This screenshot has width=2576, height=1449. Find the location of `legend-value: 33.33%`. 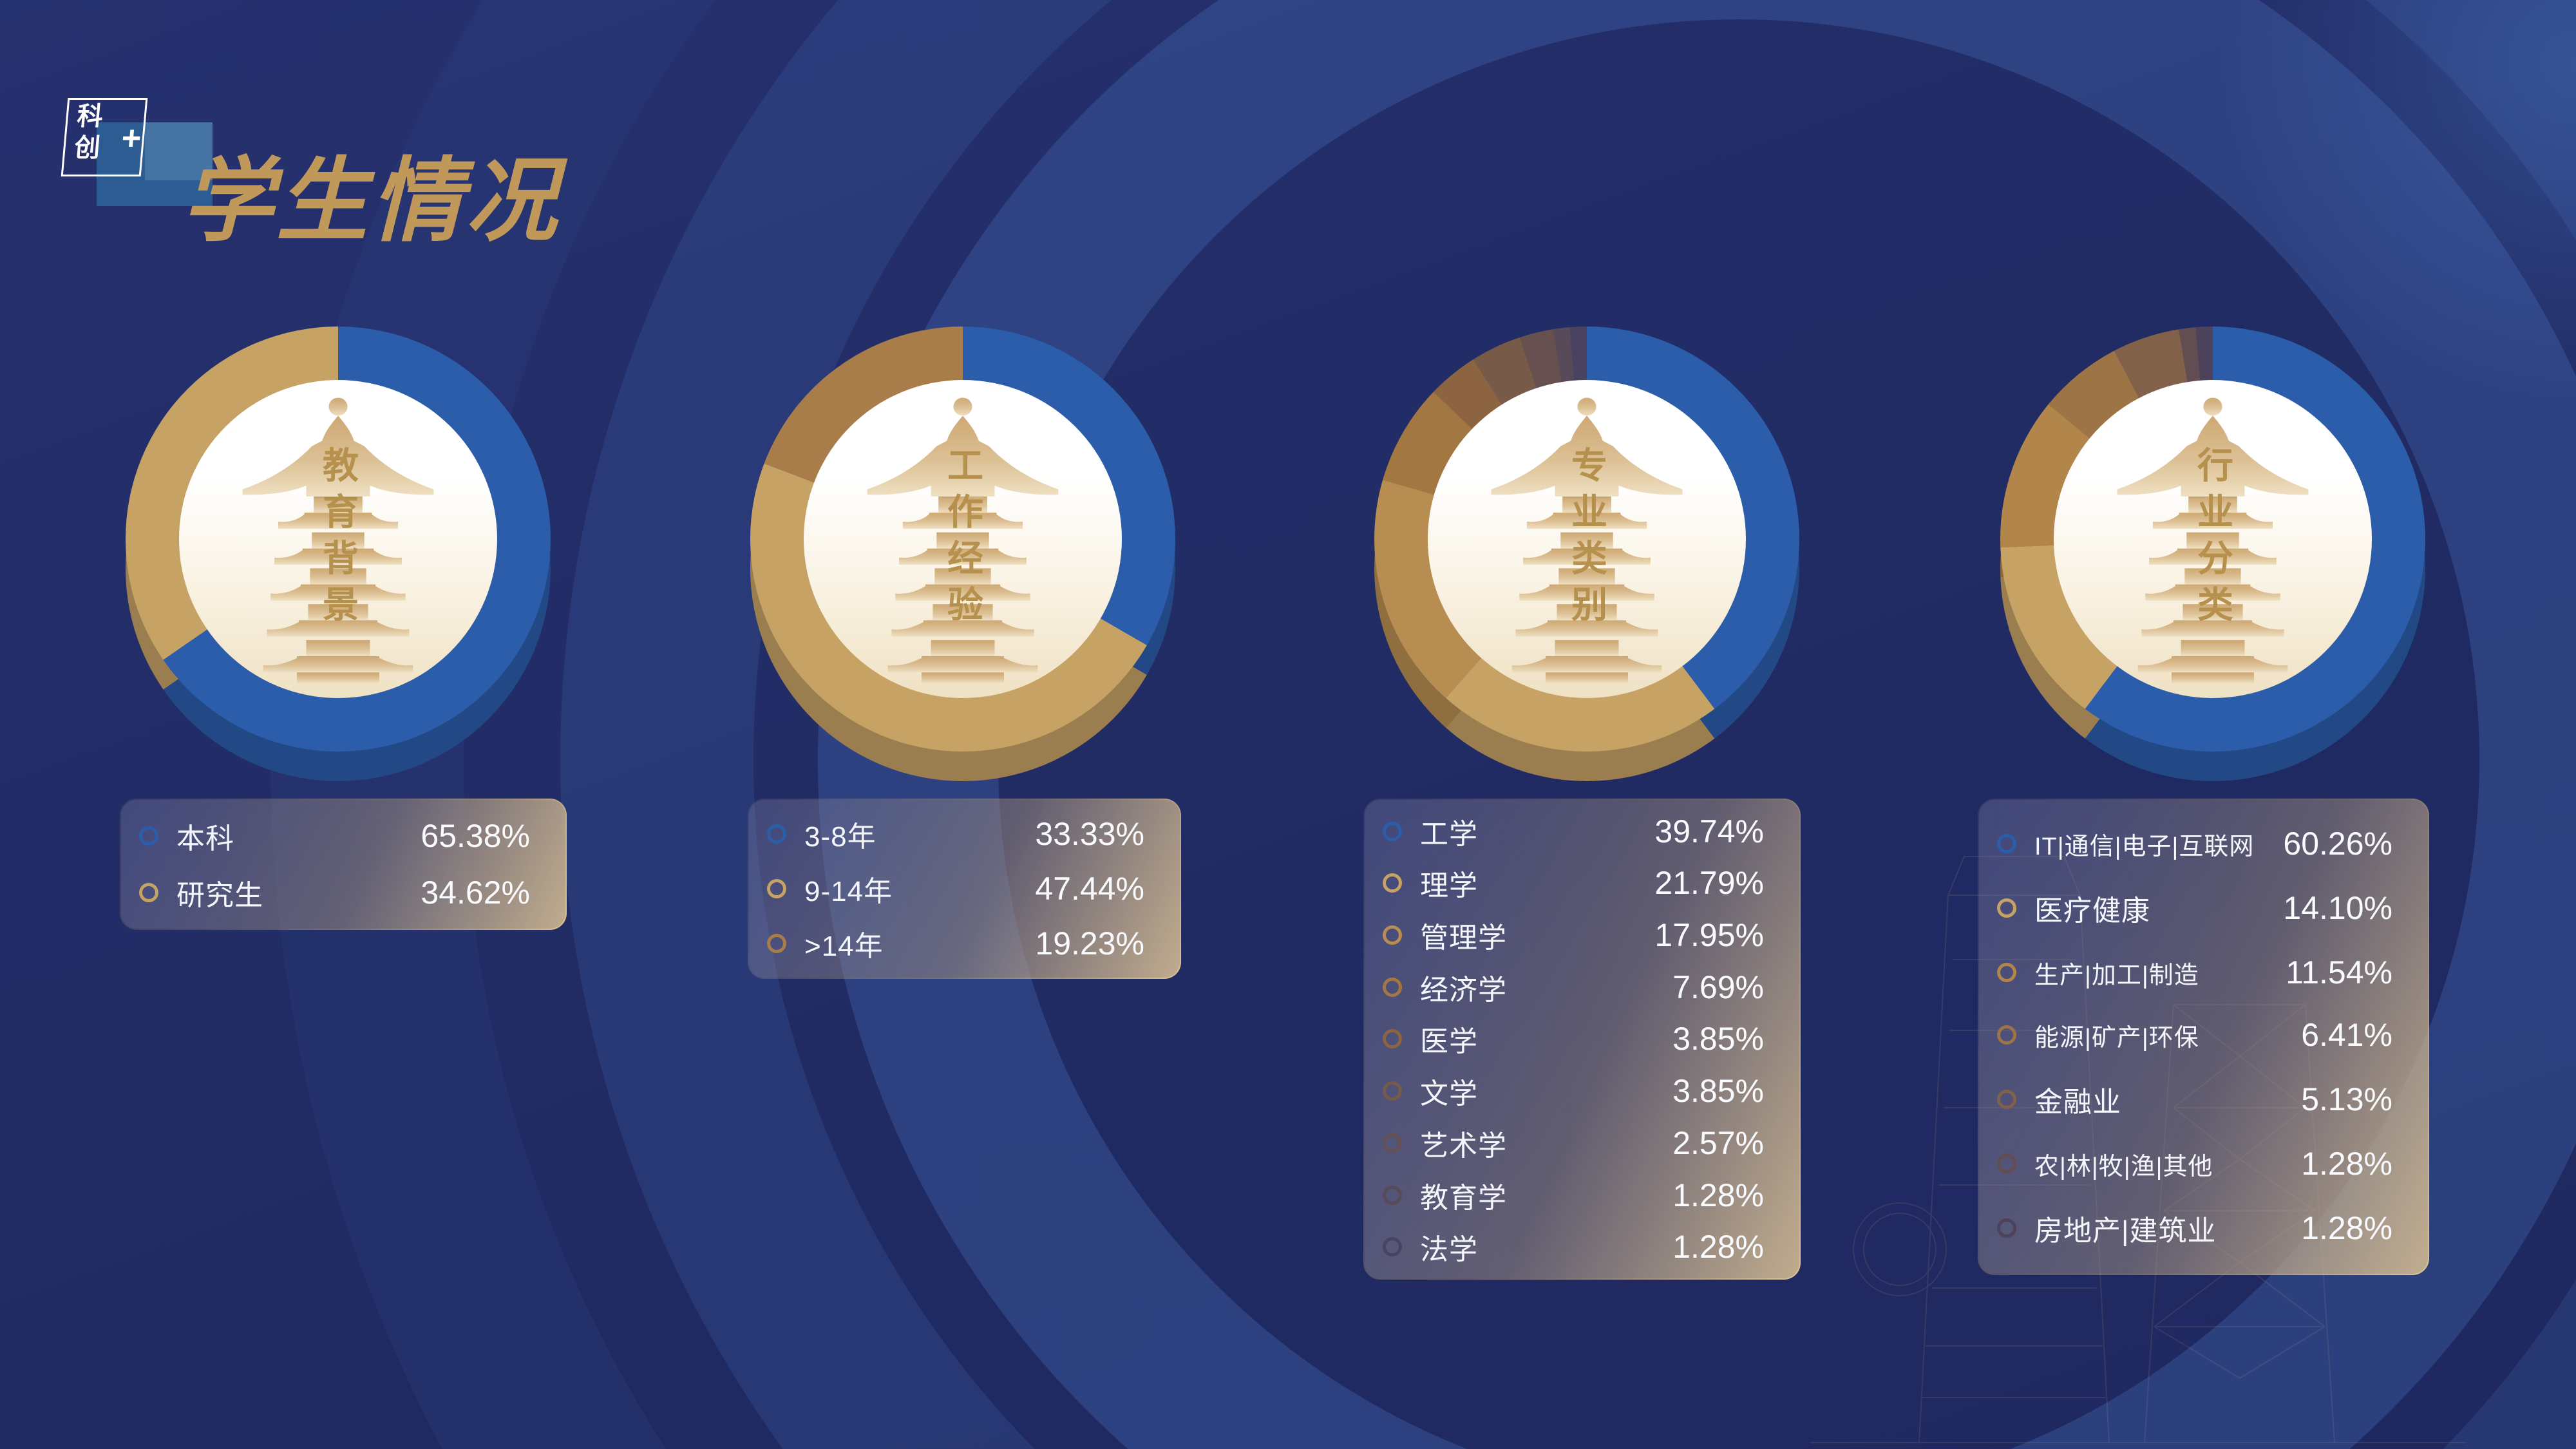

legend-value: 33.33% is located at coordinates (1090, 834).